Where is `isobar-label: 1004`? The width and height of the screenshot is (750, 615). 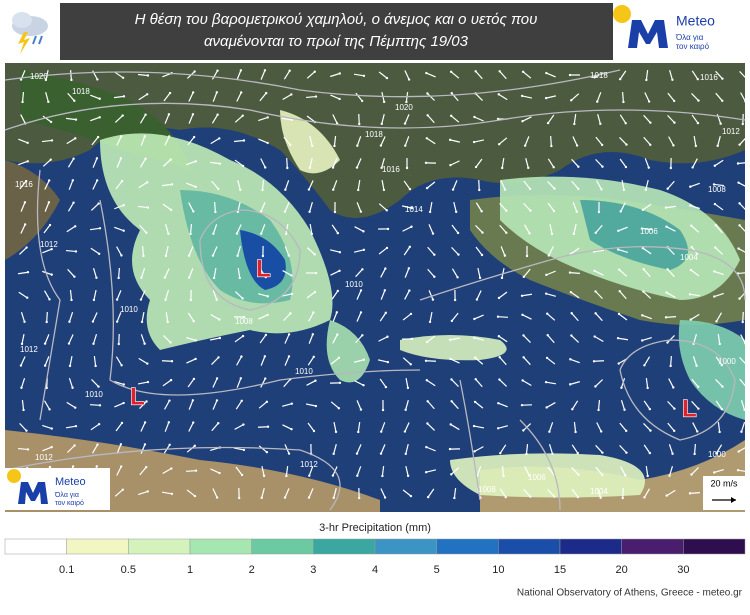
isobar-label: 1004 is located at coordinates (689, 257).